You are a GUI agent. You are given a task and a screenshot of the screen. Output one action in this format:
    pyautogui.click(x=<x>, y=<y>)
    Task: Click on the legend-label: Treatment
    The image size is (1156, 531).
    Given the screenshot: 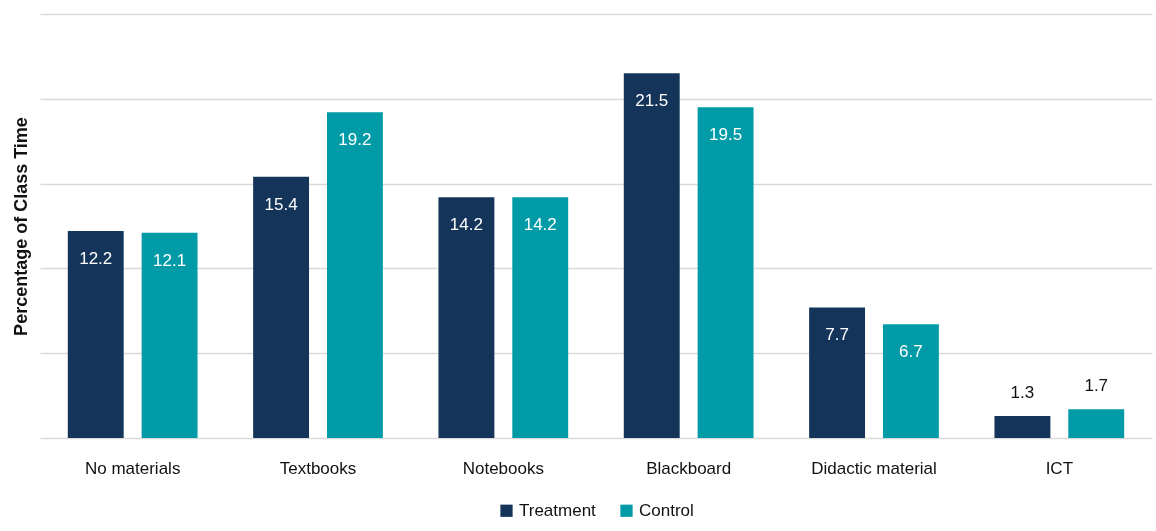 What is the action you would take?
    pyautogui.click(x=558, y=510)
    